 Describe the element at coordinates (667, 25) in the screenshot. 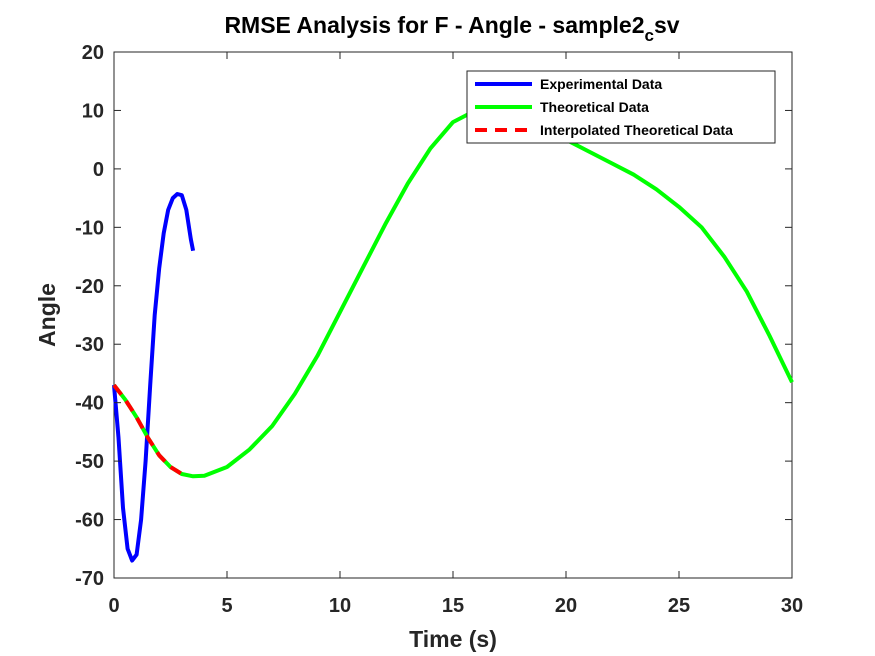

I see `chart-title-suffix: sv` at that location.